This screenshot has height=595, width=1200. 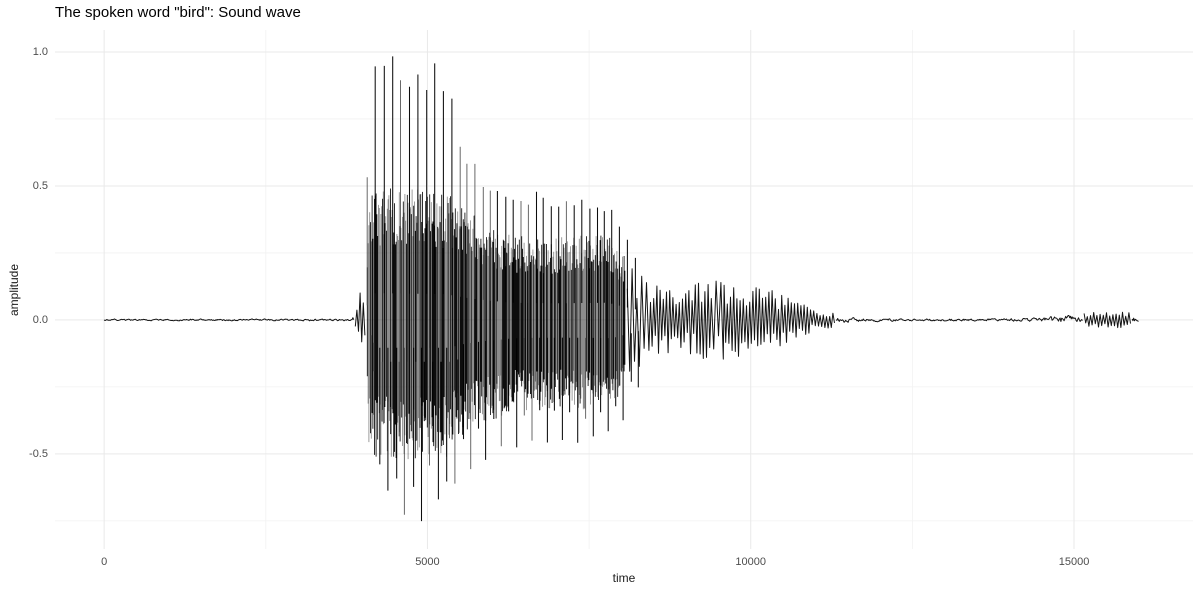 I want to click on x-tick-label: 0, so click(x=104, y=562).